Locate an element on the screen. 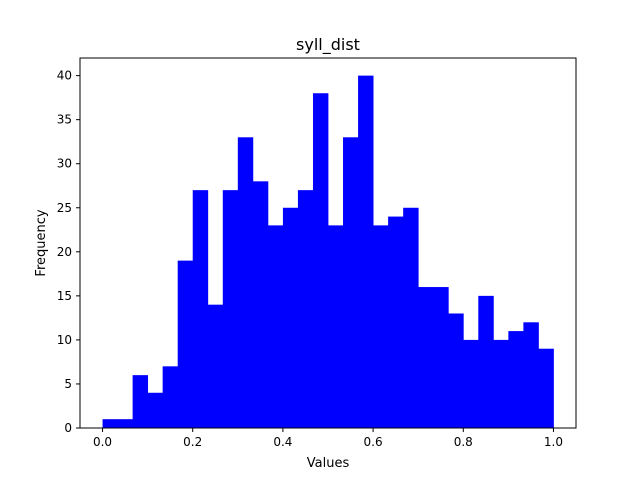 The height and width of the screenshot is (480, 640). y-tick-label: 10 is located at coordinates (64, 340).